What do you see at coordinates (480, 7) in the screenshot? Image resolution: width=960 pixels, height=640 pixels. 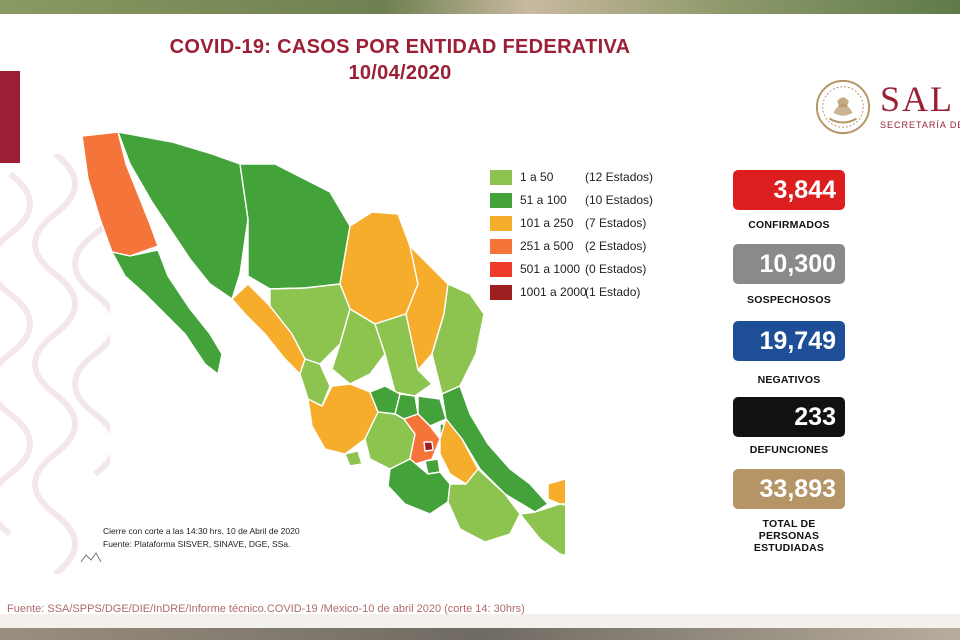 I see `top-photo-strip` at bounding box center [480, 7].